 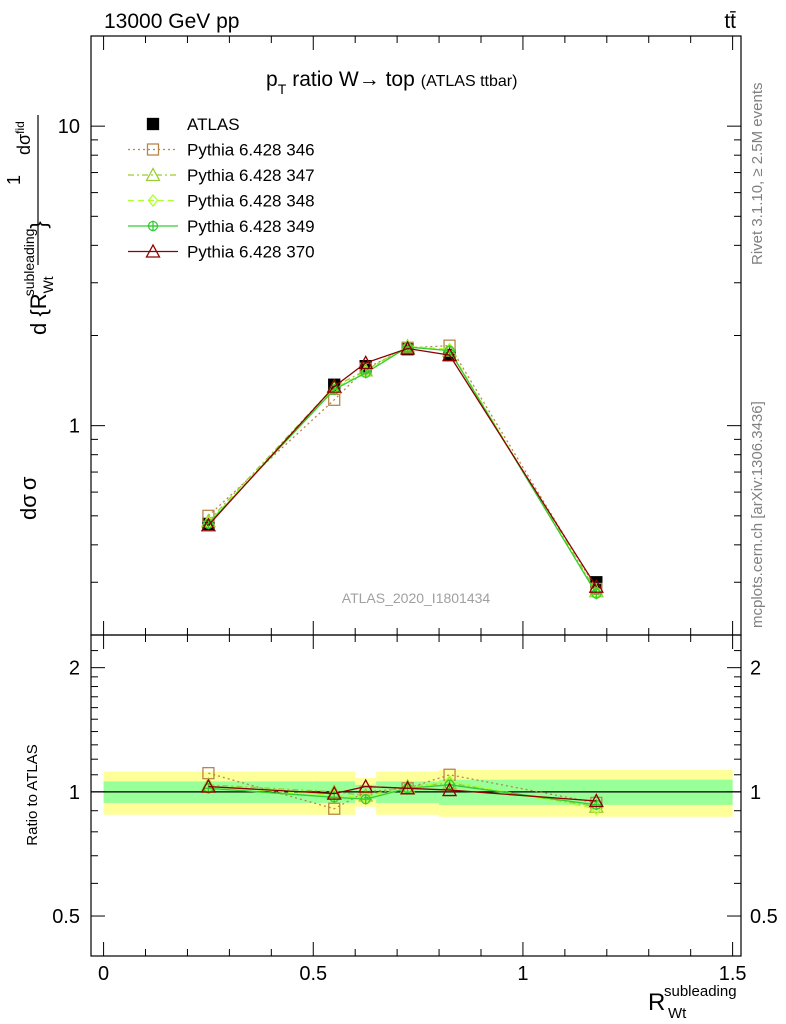 I want to click on x-tick-label: 0.5, so click(x=313, y=974).